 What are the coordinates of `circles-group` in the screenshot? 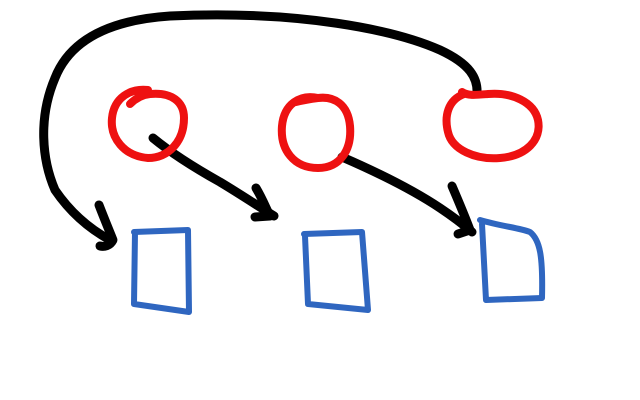 It's located at (325, 128).